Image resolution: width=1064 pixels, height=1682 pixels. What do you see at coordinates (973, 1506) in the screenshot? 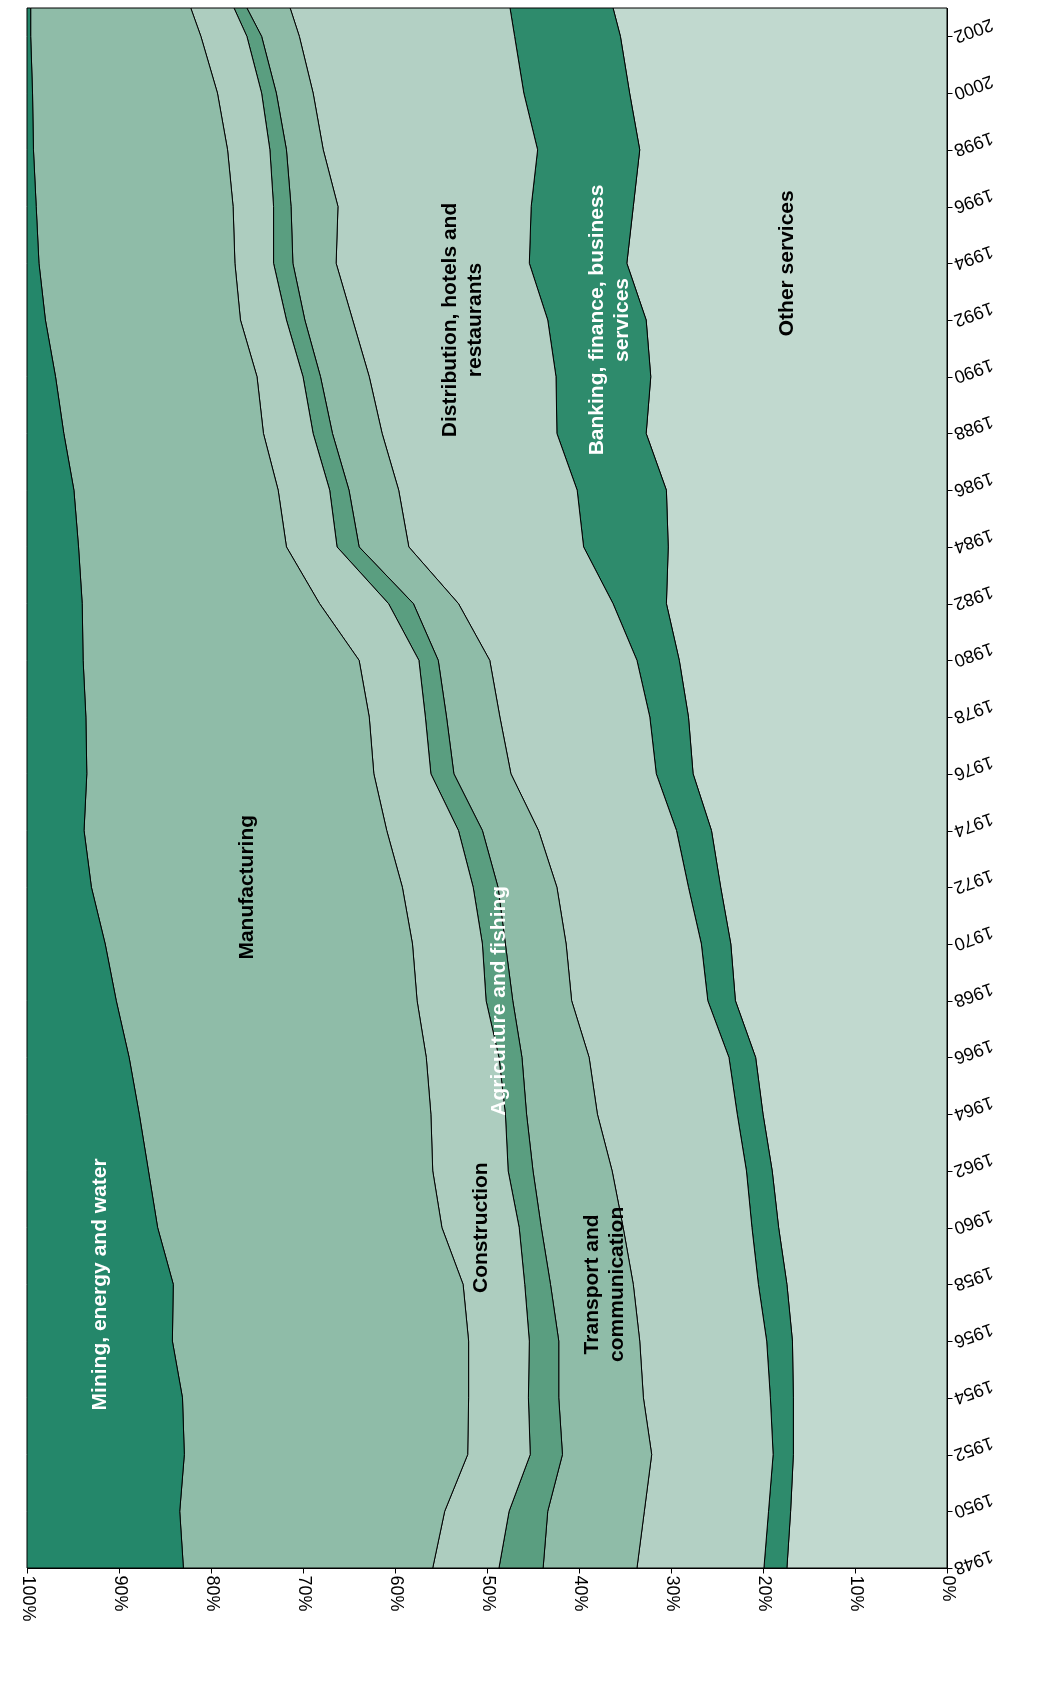
I see `y-tick-label: 1950` at bounding box center [973, 1506].